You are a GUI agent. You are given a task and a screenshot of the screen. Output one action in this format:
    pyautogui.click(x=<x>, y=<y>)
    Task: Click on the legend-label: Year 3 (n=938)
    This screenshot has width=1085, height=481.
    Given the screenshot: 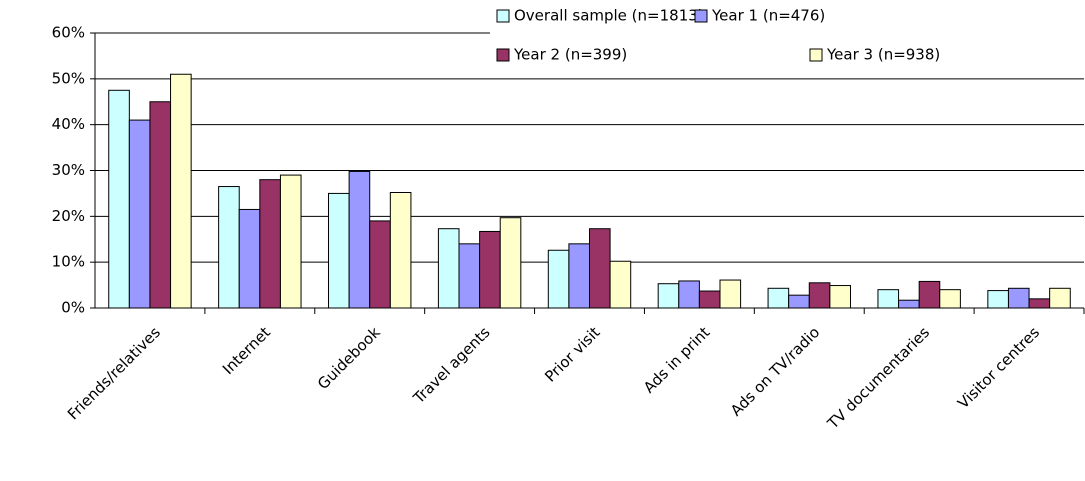 What is the action you would take?
    pyautogui.click(x=883, y=55)
    